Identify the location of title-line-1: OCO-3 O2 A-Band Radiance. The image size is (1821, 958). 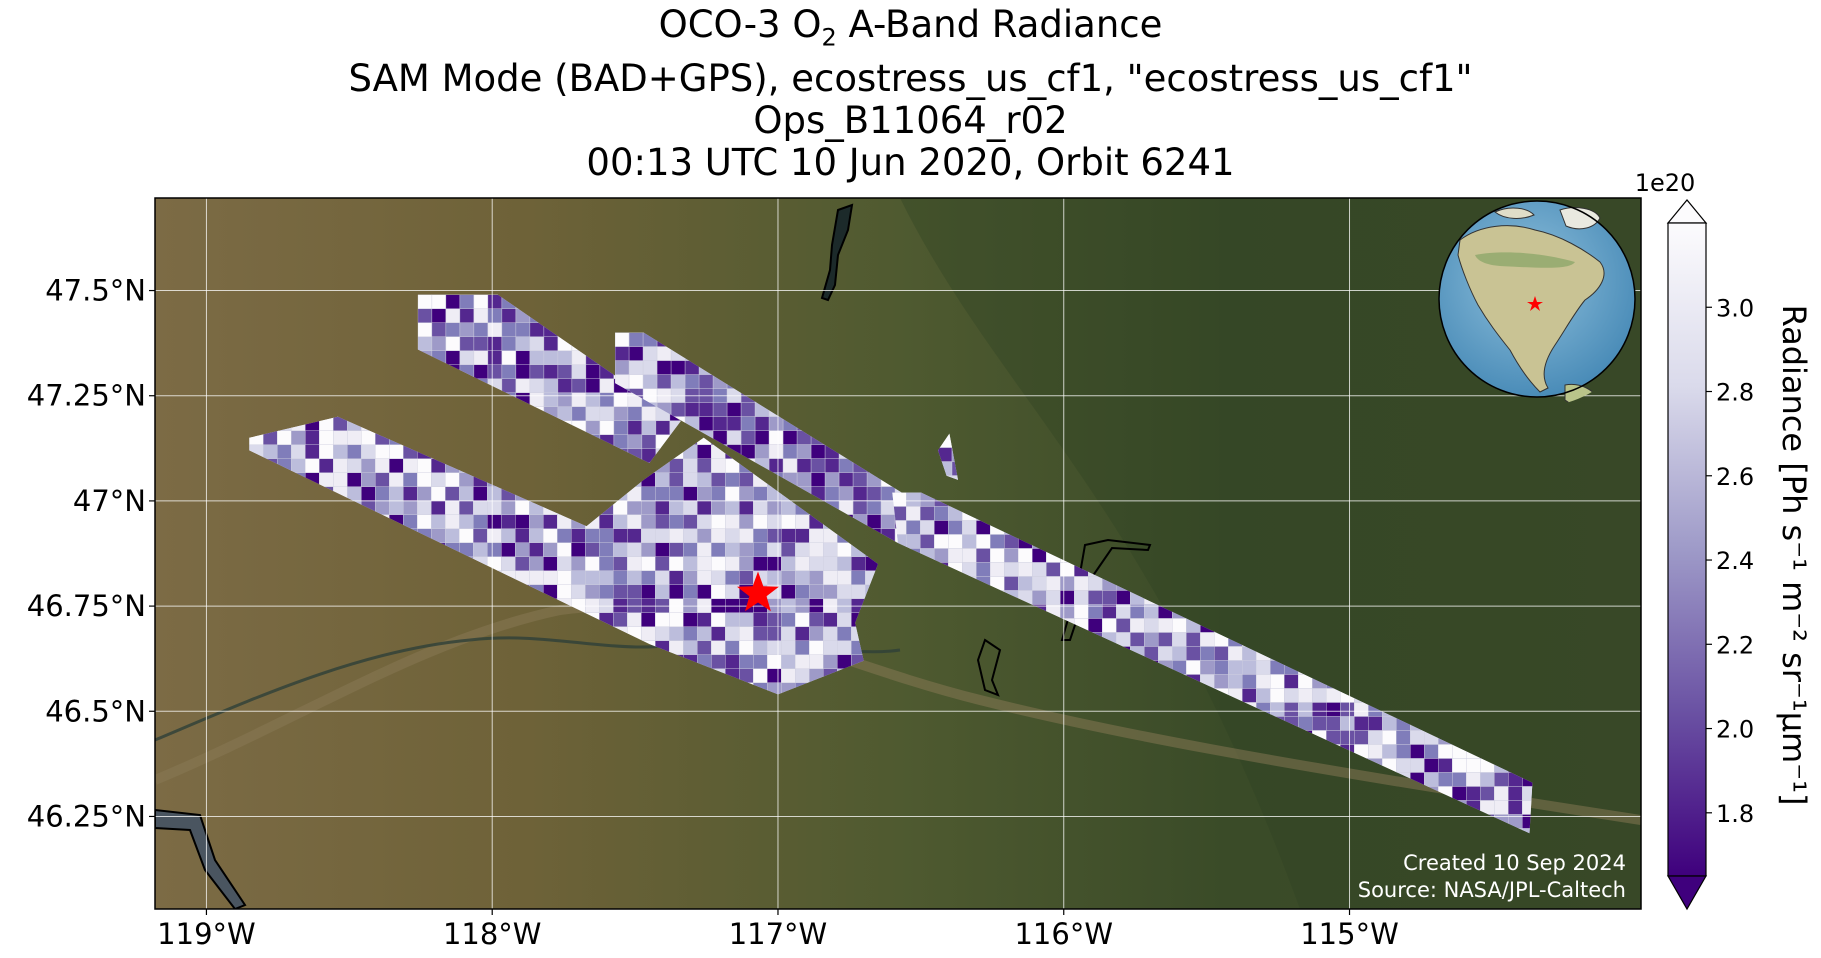
(910, 27).